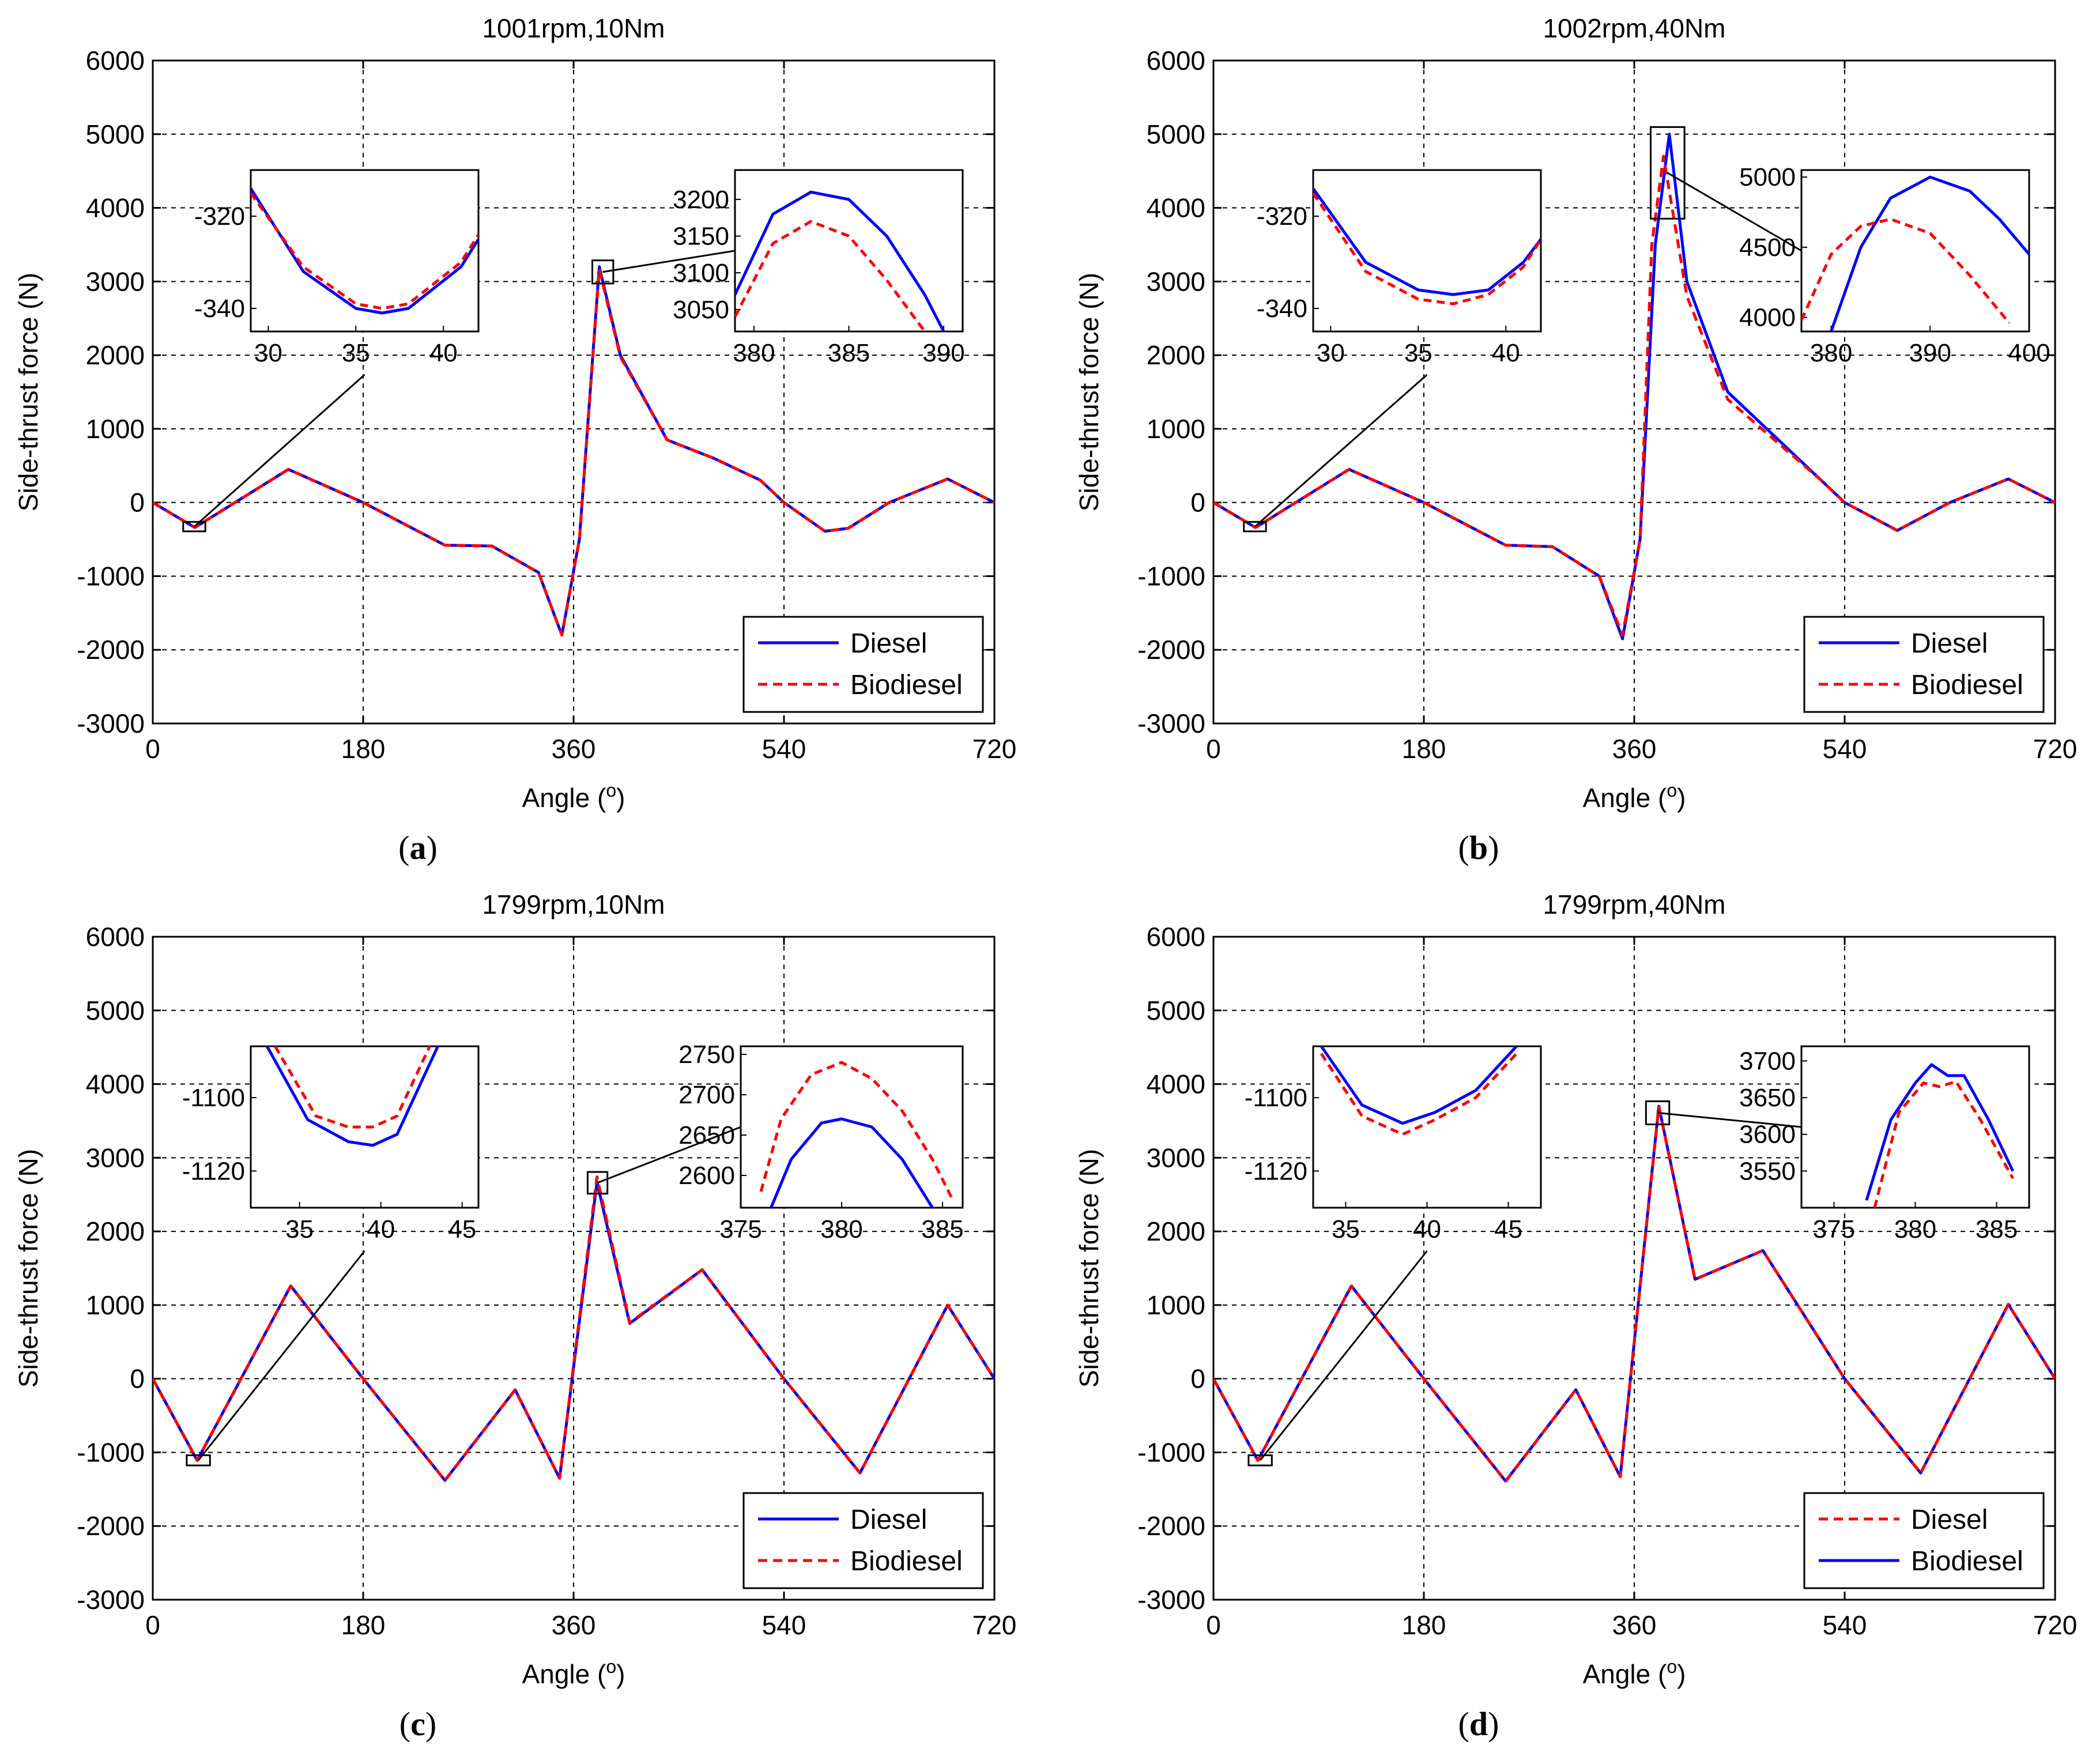 The width and height of the screenshot is (2096, 1764). I want to click on legend-label: Biodiesel, so click(906, 685).